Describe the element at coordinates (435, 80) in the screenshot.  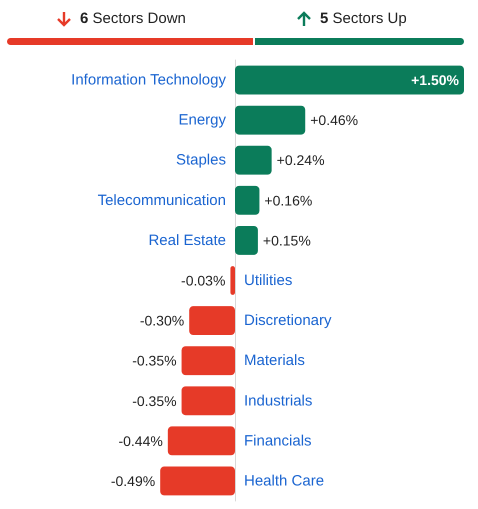
I see `data-label: +1.50%` at that location.